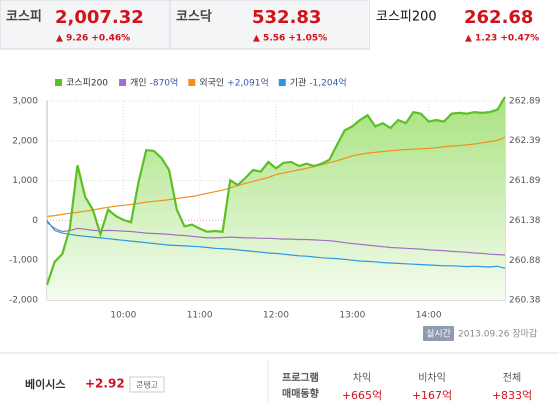  I want to click on tab-name: 코스피, so click(24, 17).